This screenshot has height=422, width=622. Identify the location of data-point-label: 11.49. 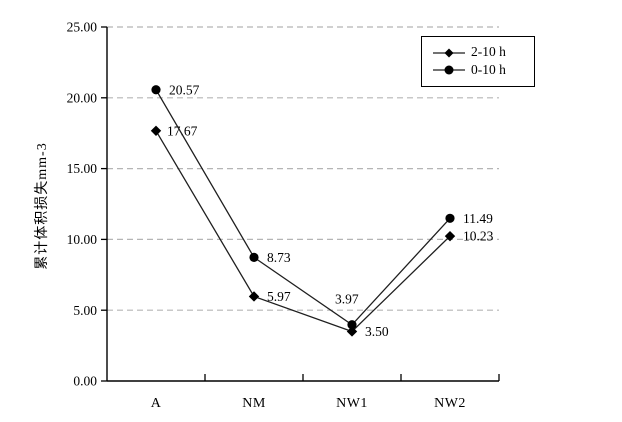
(478, 218).